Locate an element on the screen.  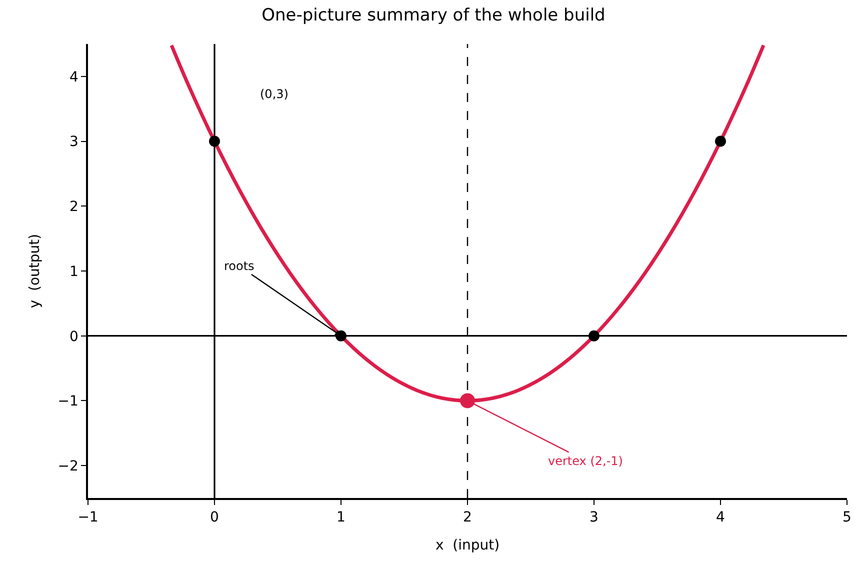
x-axis-title: x (input) is located at coordinates (467, 545).